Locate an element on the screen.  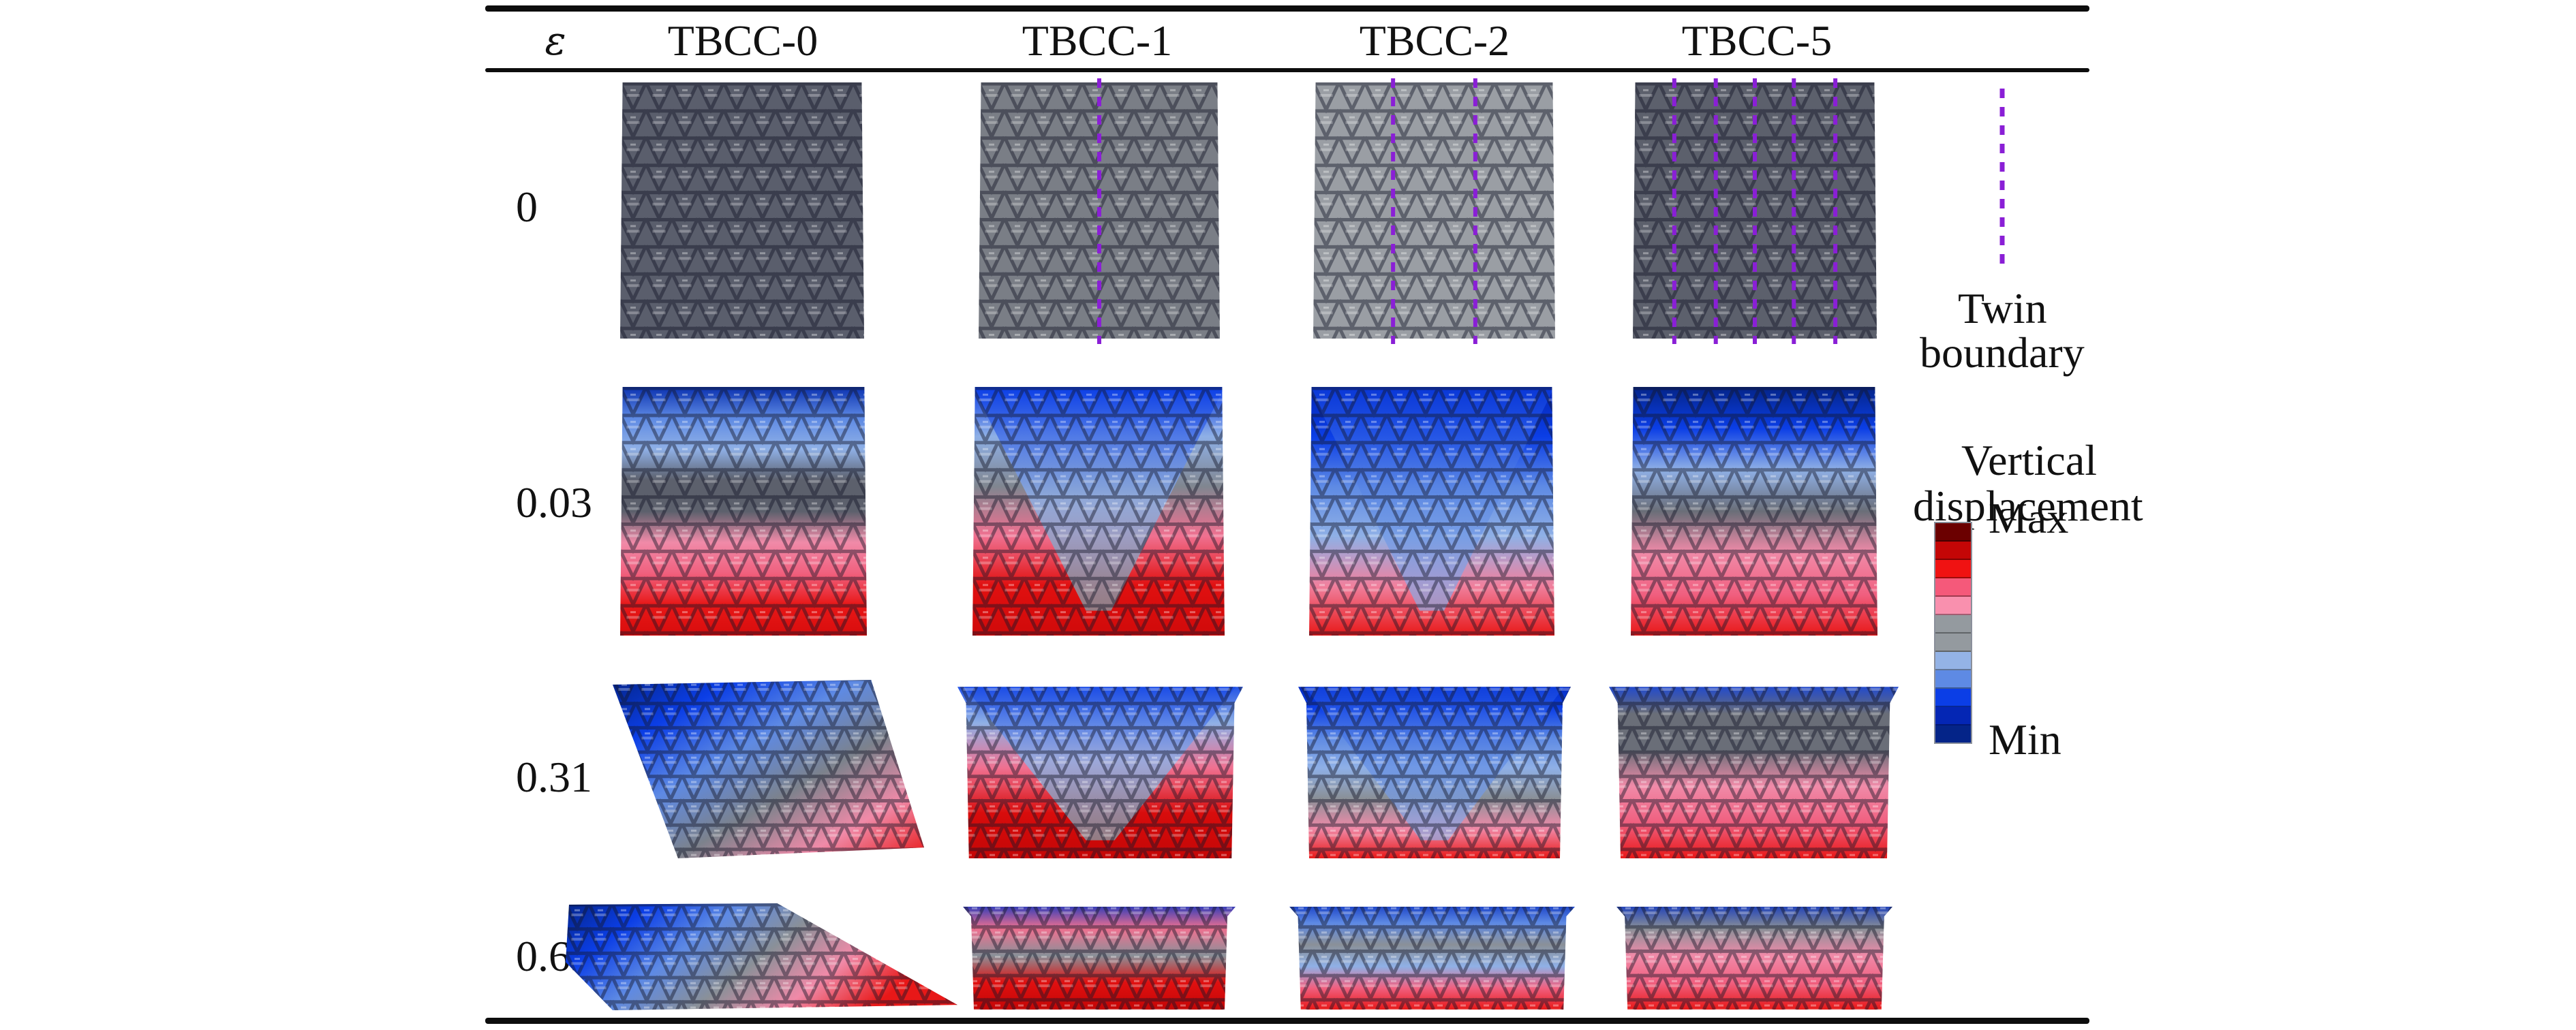
colorbar-max-label: Max is located at coordinates (2029, 518).